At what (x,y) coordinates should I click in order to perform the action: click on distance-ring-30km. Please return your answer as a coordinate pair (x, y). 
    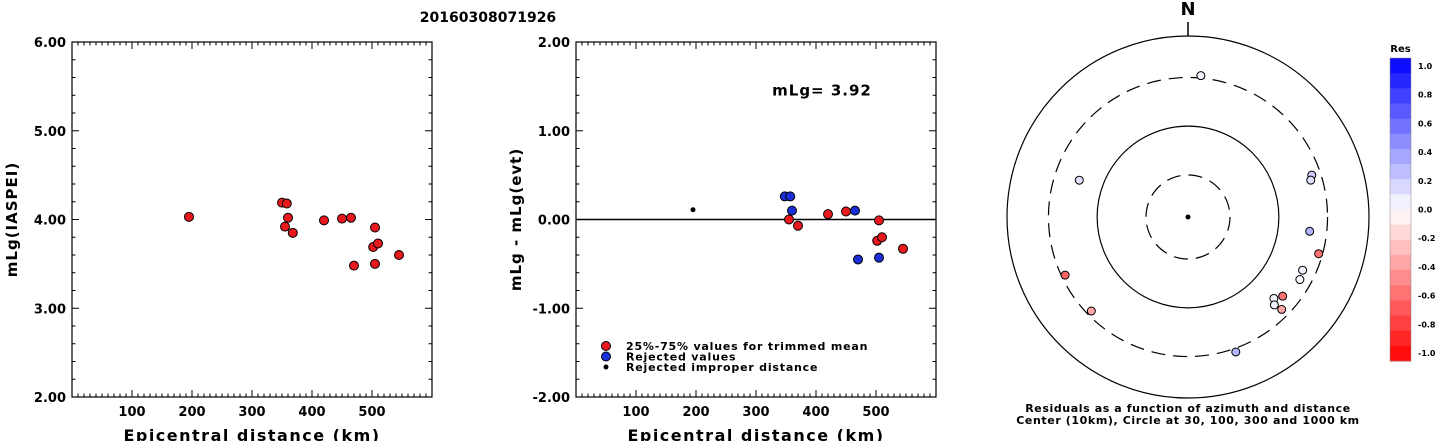
    Looking at the image, I should click on (1188, 217).